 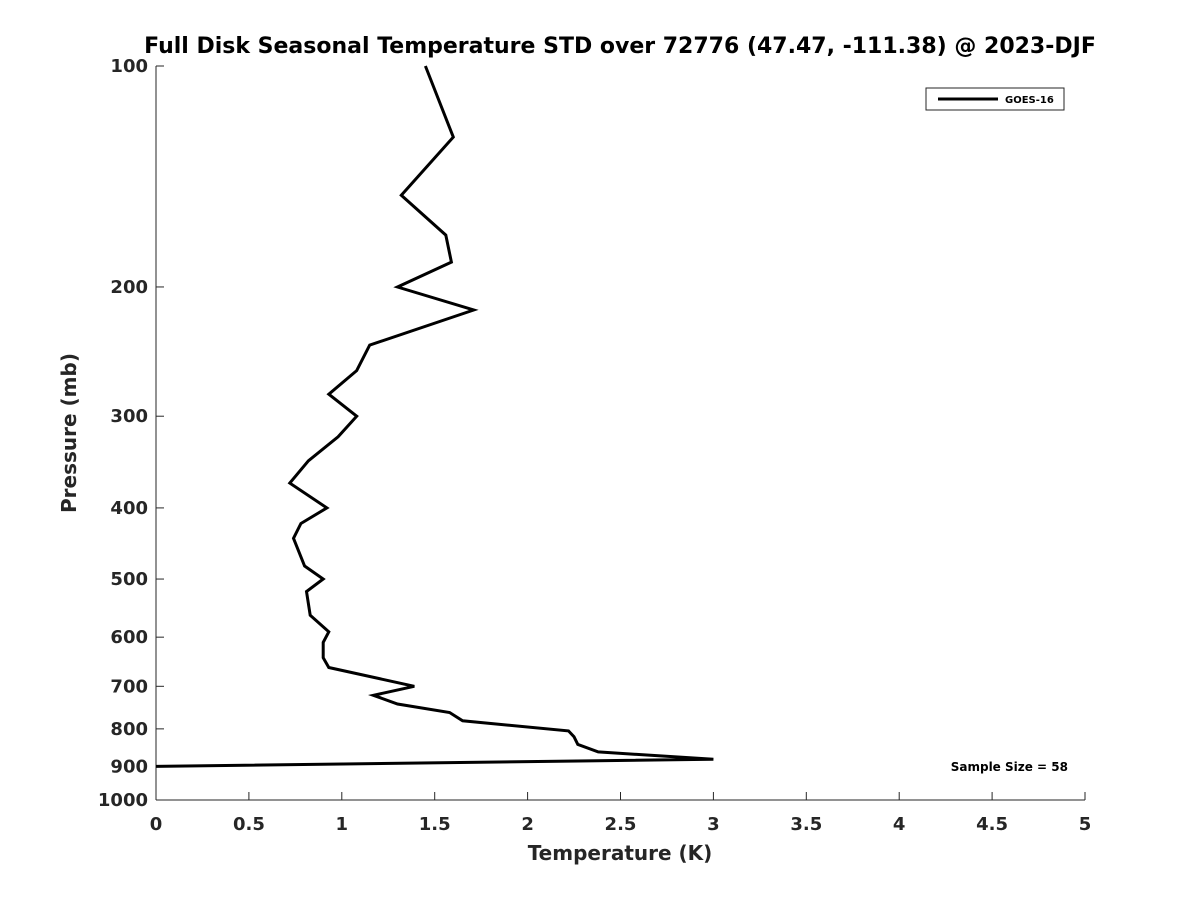 I want to click on y-tick-label: 1000, so click(x=123, y=800).